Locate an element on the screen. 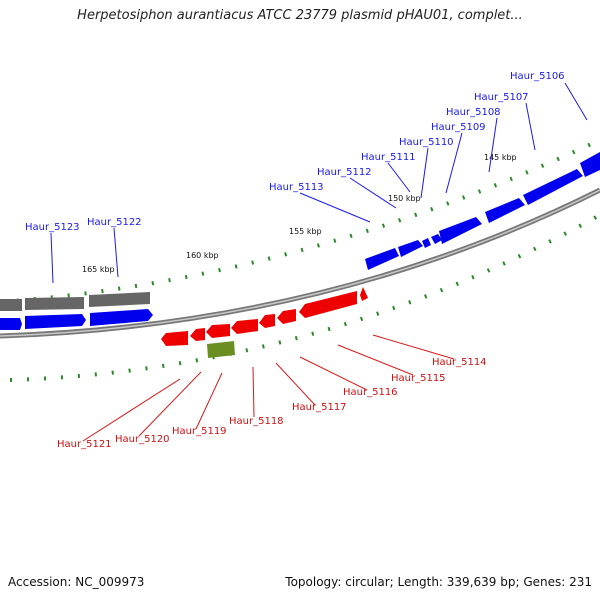 The height and width of the screenshot is (600, 600). gene-label: Haur_5116 is located at coordinates (370, 392).